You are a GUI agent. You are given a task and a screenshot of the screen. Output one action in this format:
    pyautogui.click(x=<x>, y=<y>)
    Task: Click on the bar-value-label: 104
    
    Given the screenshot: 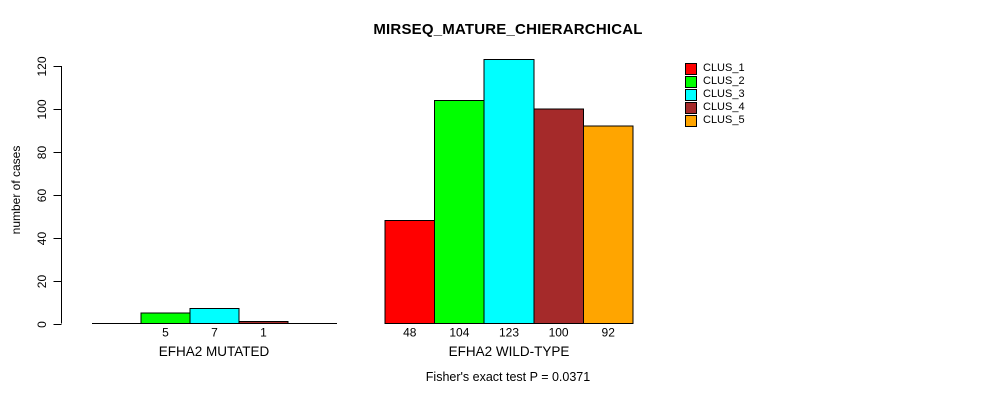 What is the action you would take?
    pyautogui.click(x=459, y=333)
    